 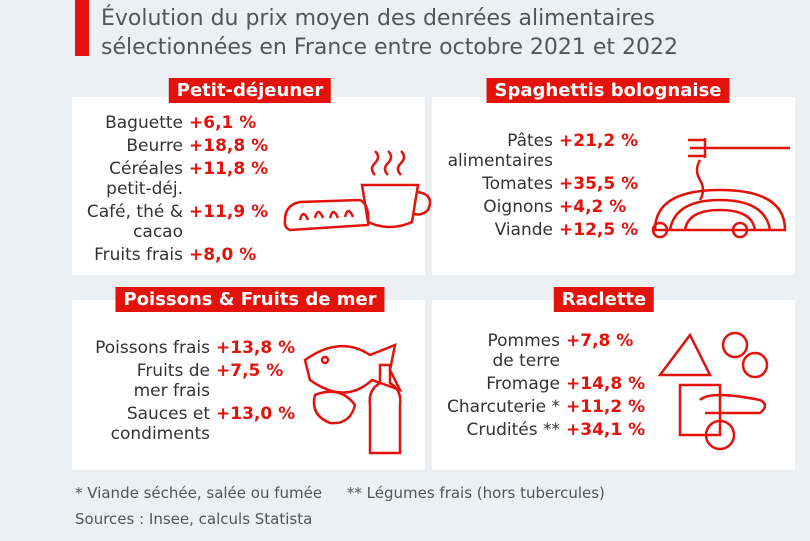 What do you see at coordinates (353, 398) in the screenshot?
I see `seafood-icon` at bounding box center [353, 398].